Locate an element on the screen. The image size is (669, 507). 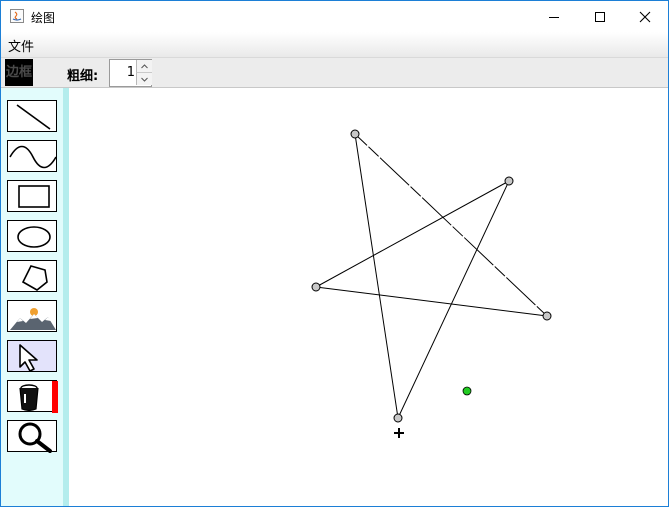
zoom-tool is located at coordinates (32, 436).